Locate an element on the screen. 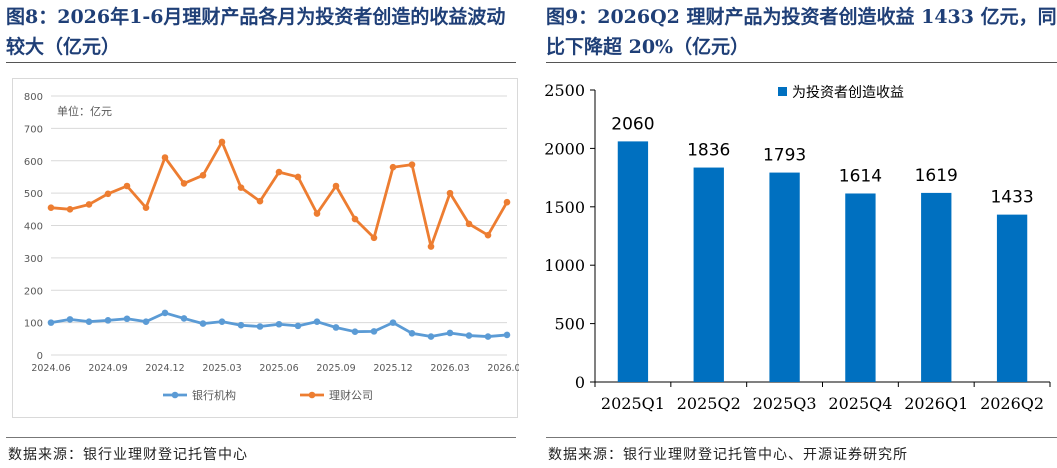 Image resolution: width=1057 pixels, height=468 pixels. y-tick-label: 400 is located at coordinates (33, 227).